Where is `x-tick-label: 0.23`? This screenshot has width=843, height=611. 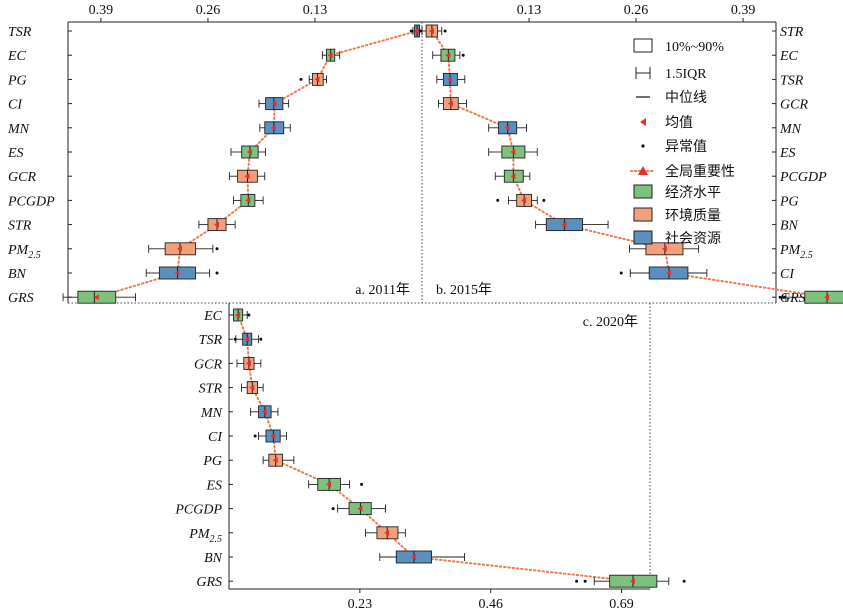
x-tick-label: 0.23 is located at coordinates (360, 604).